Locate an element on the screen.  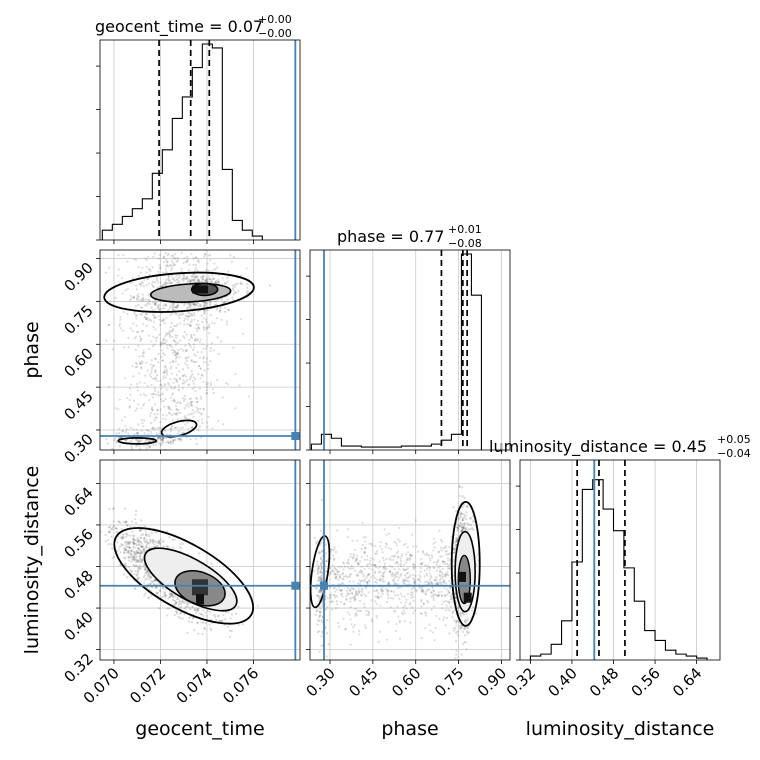
xlabel-phase: phase is located at coordinates (409, 729).